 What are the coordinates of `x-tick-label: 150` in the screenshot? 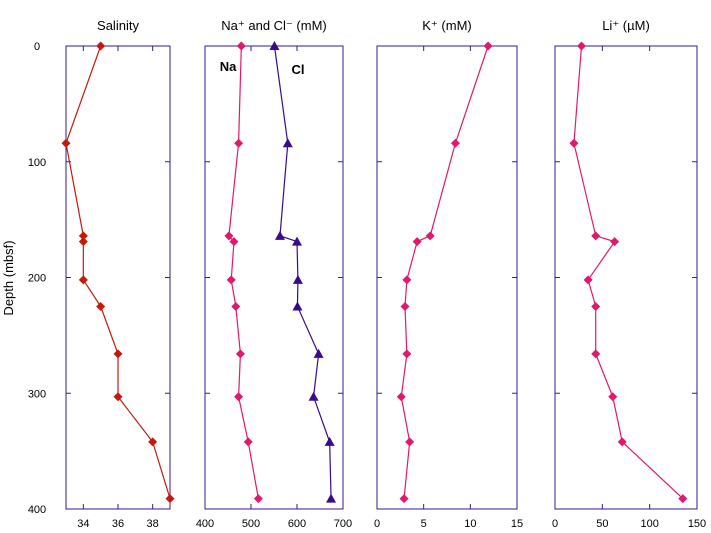 It's located at (697, 524).